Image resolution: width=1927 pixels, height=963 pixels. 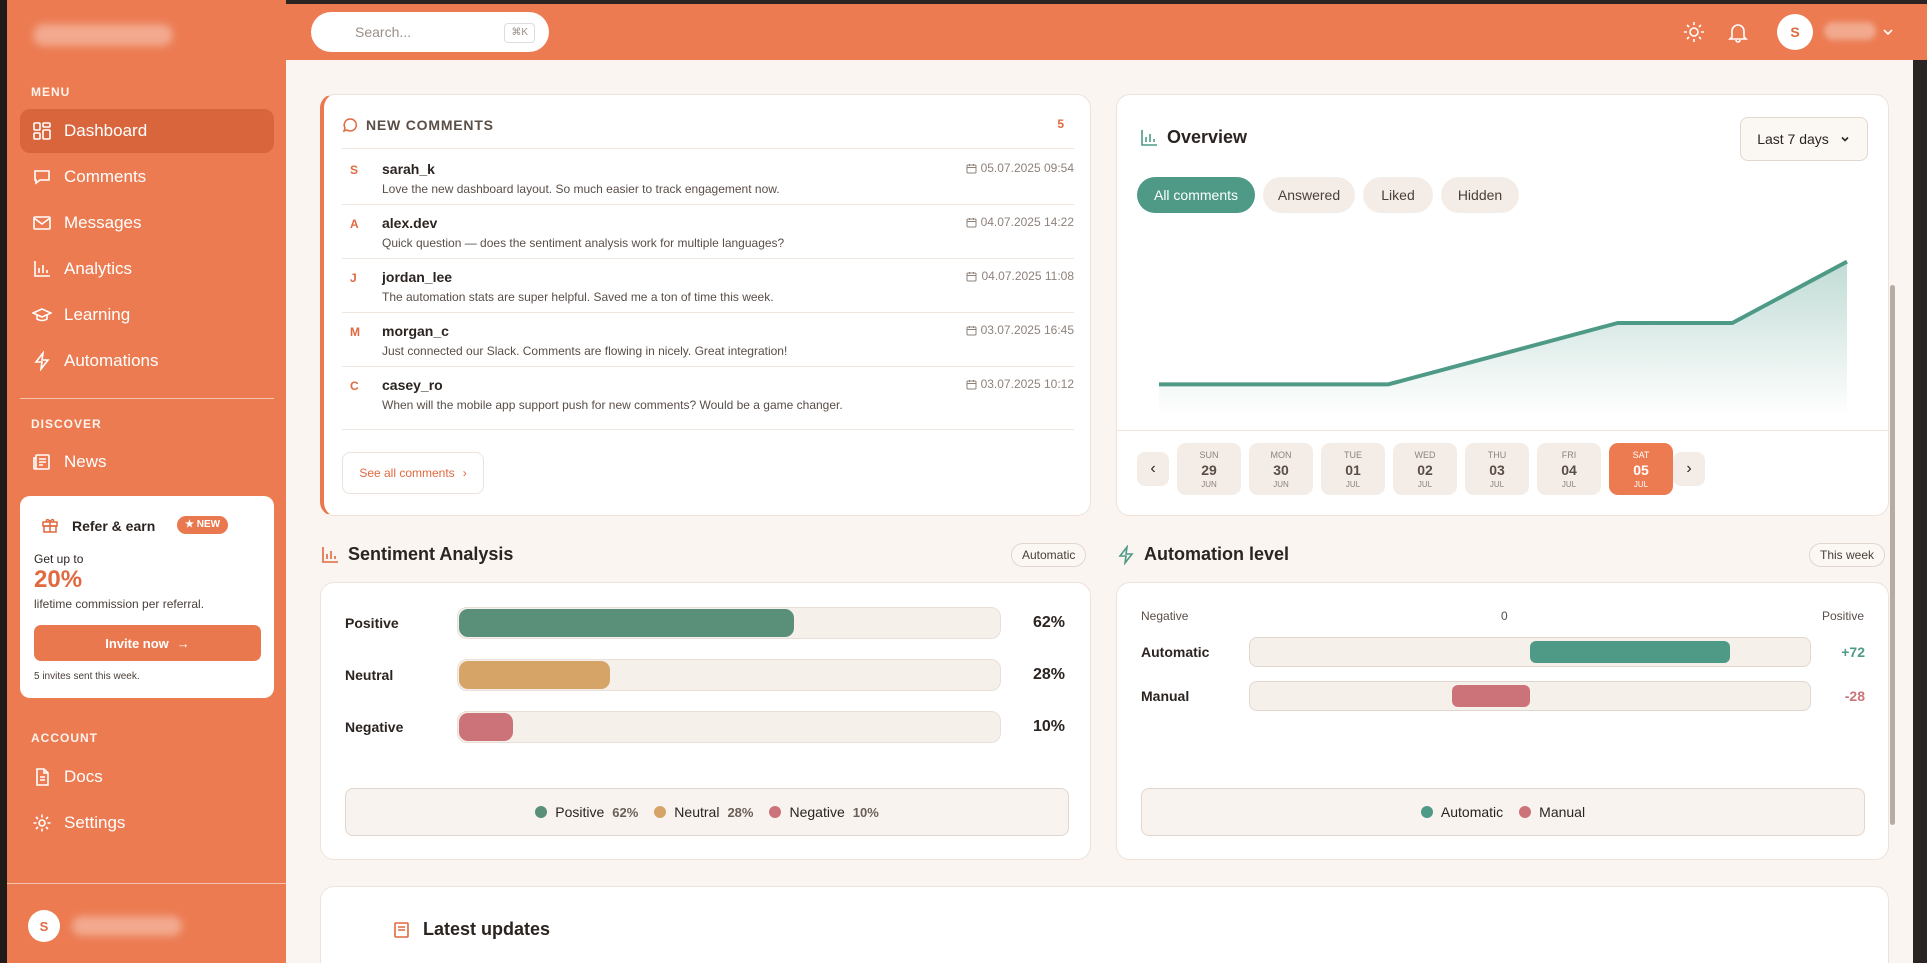 What do you see at coordinates (183, 643) in the screenshot?
I see `arrow-right-icon: →` at bounding box center [183, 643].